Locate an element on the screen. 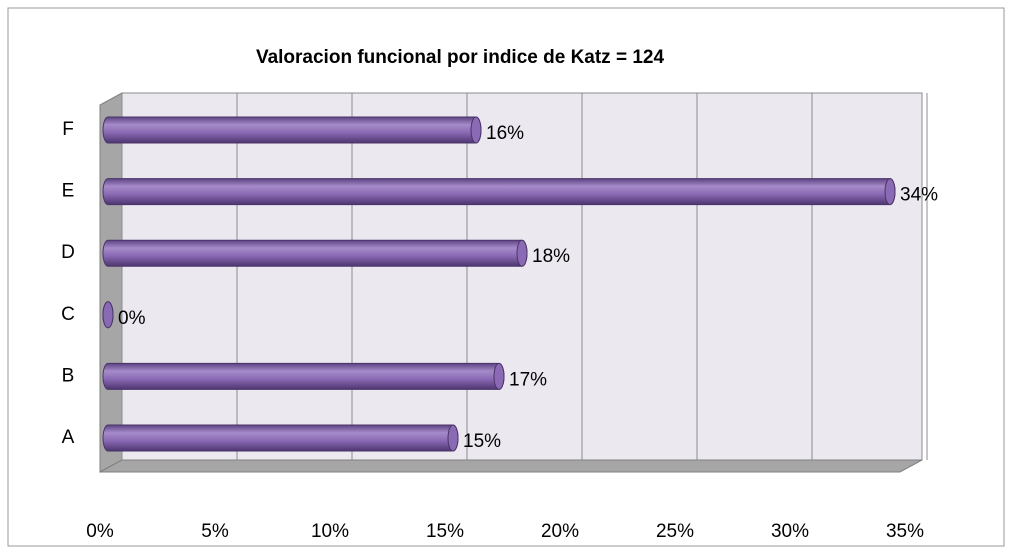  y-tick-label: C is located at coordinates (68, 314).